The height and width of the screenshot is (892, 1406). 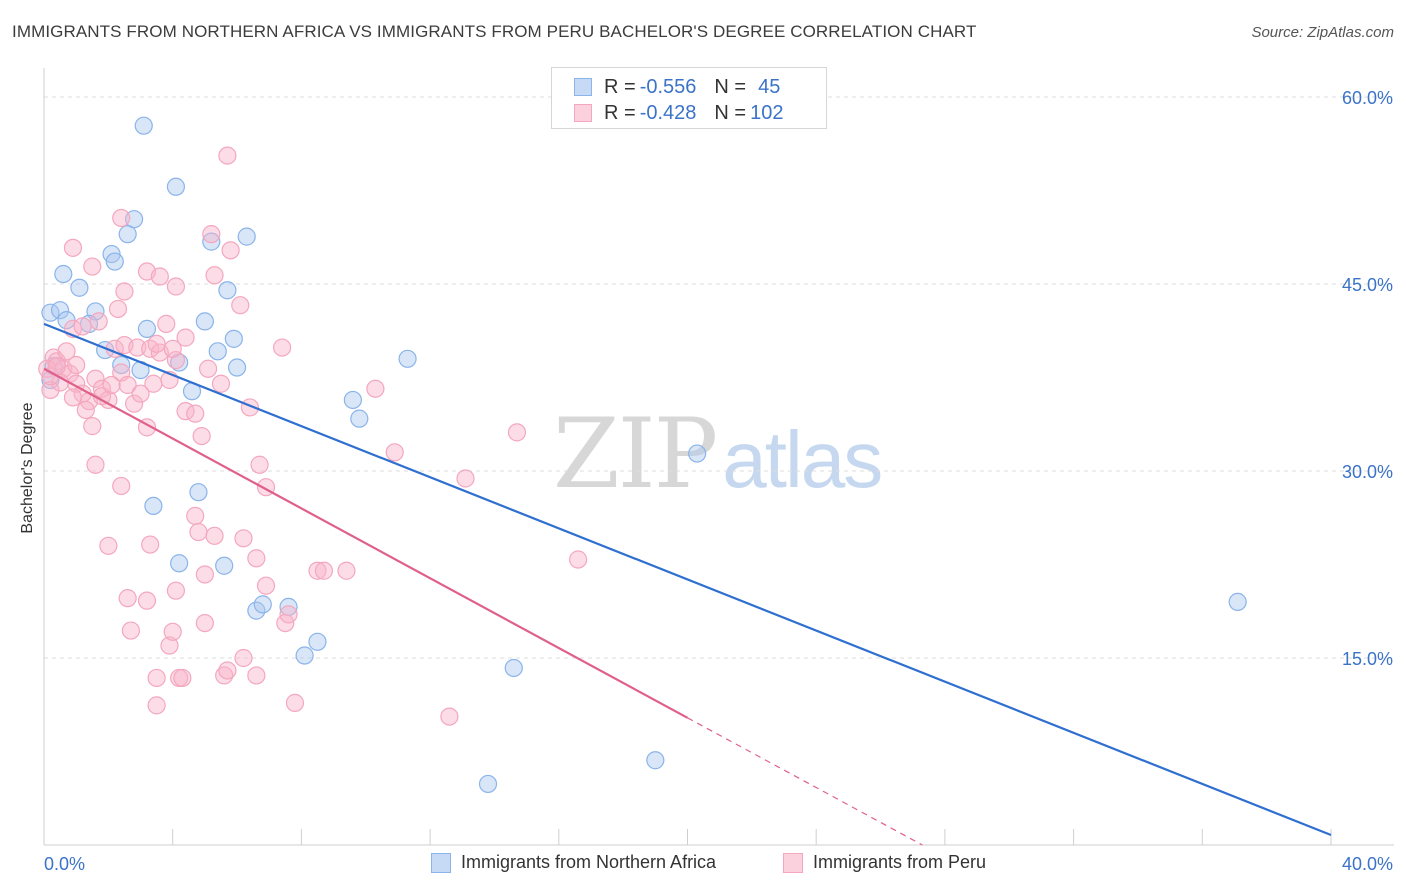 I want to click on x-tick-label: 0.0%, so click(x=64, y=864).